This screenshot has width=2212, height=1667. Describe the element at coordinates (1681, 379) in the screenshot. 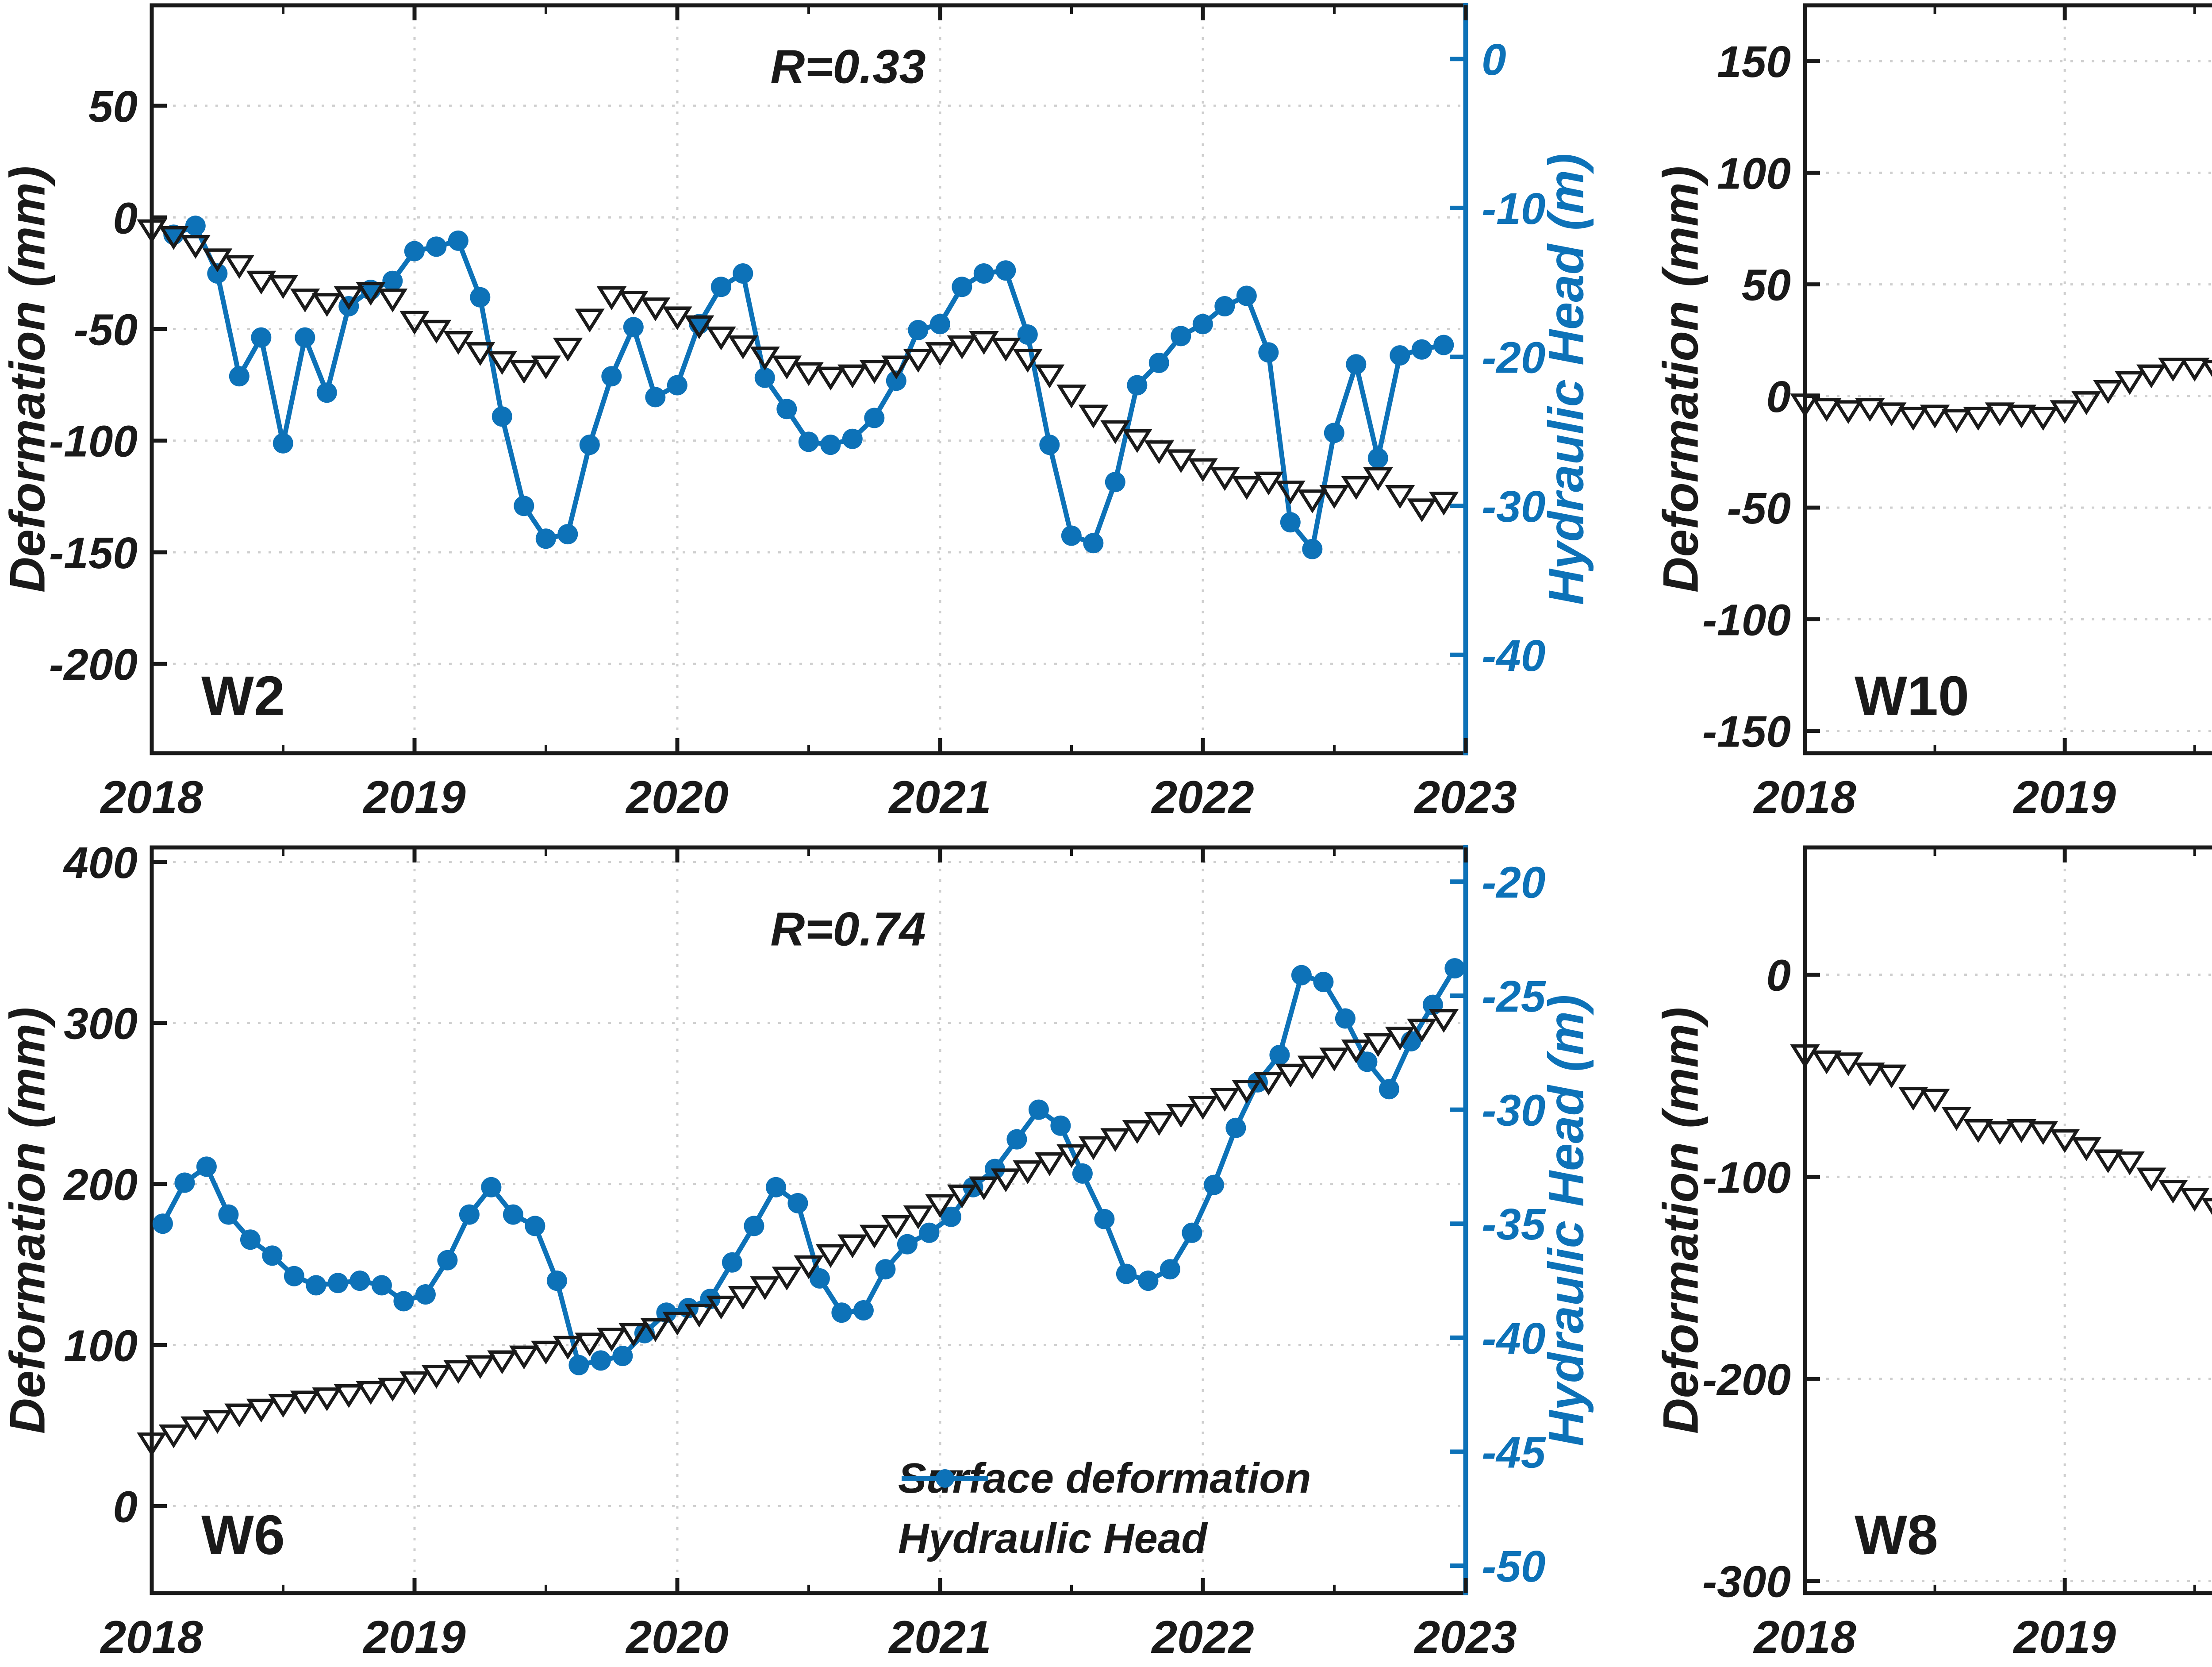

I see `w10-deformation-axis-label: Deformation (mm)` at that location.